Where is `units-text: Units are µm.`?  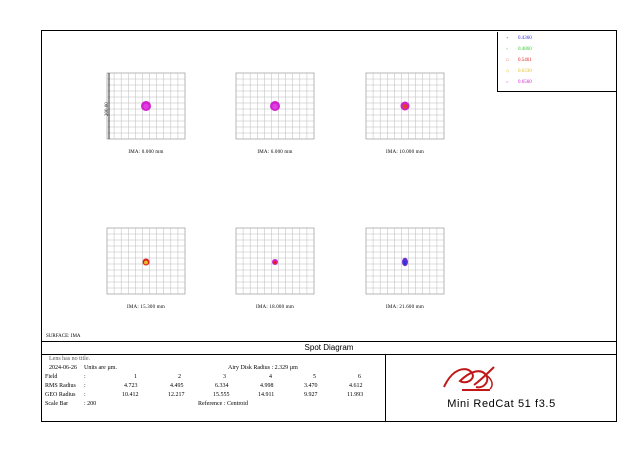
units-text: Units are µm. is located at coordinates (100, 368).